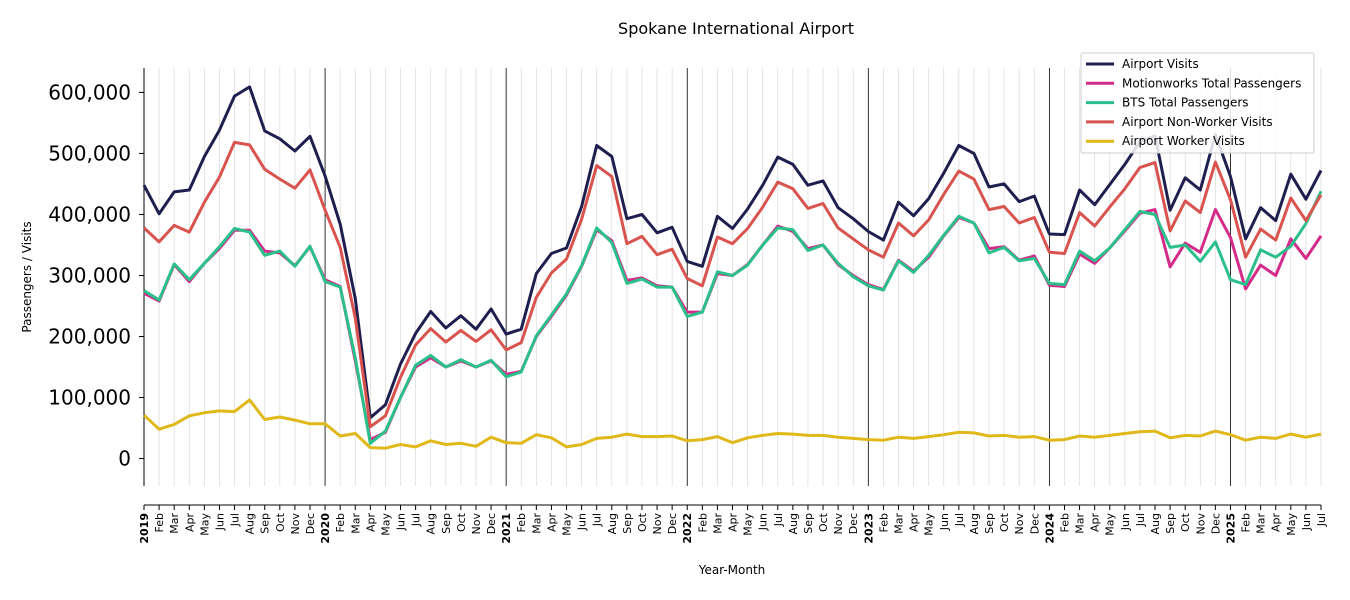 The width and height of the screenshot is (1350, 600). What do you see at coordinates (1160, 64) in the screenshot?
I see `legend-entry-airport-visits: Airport Visits` at bounding box center [1160, 64].